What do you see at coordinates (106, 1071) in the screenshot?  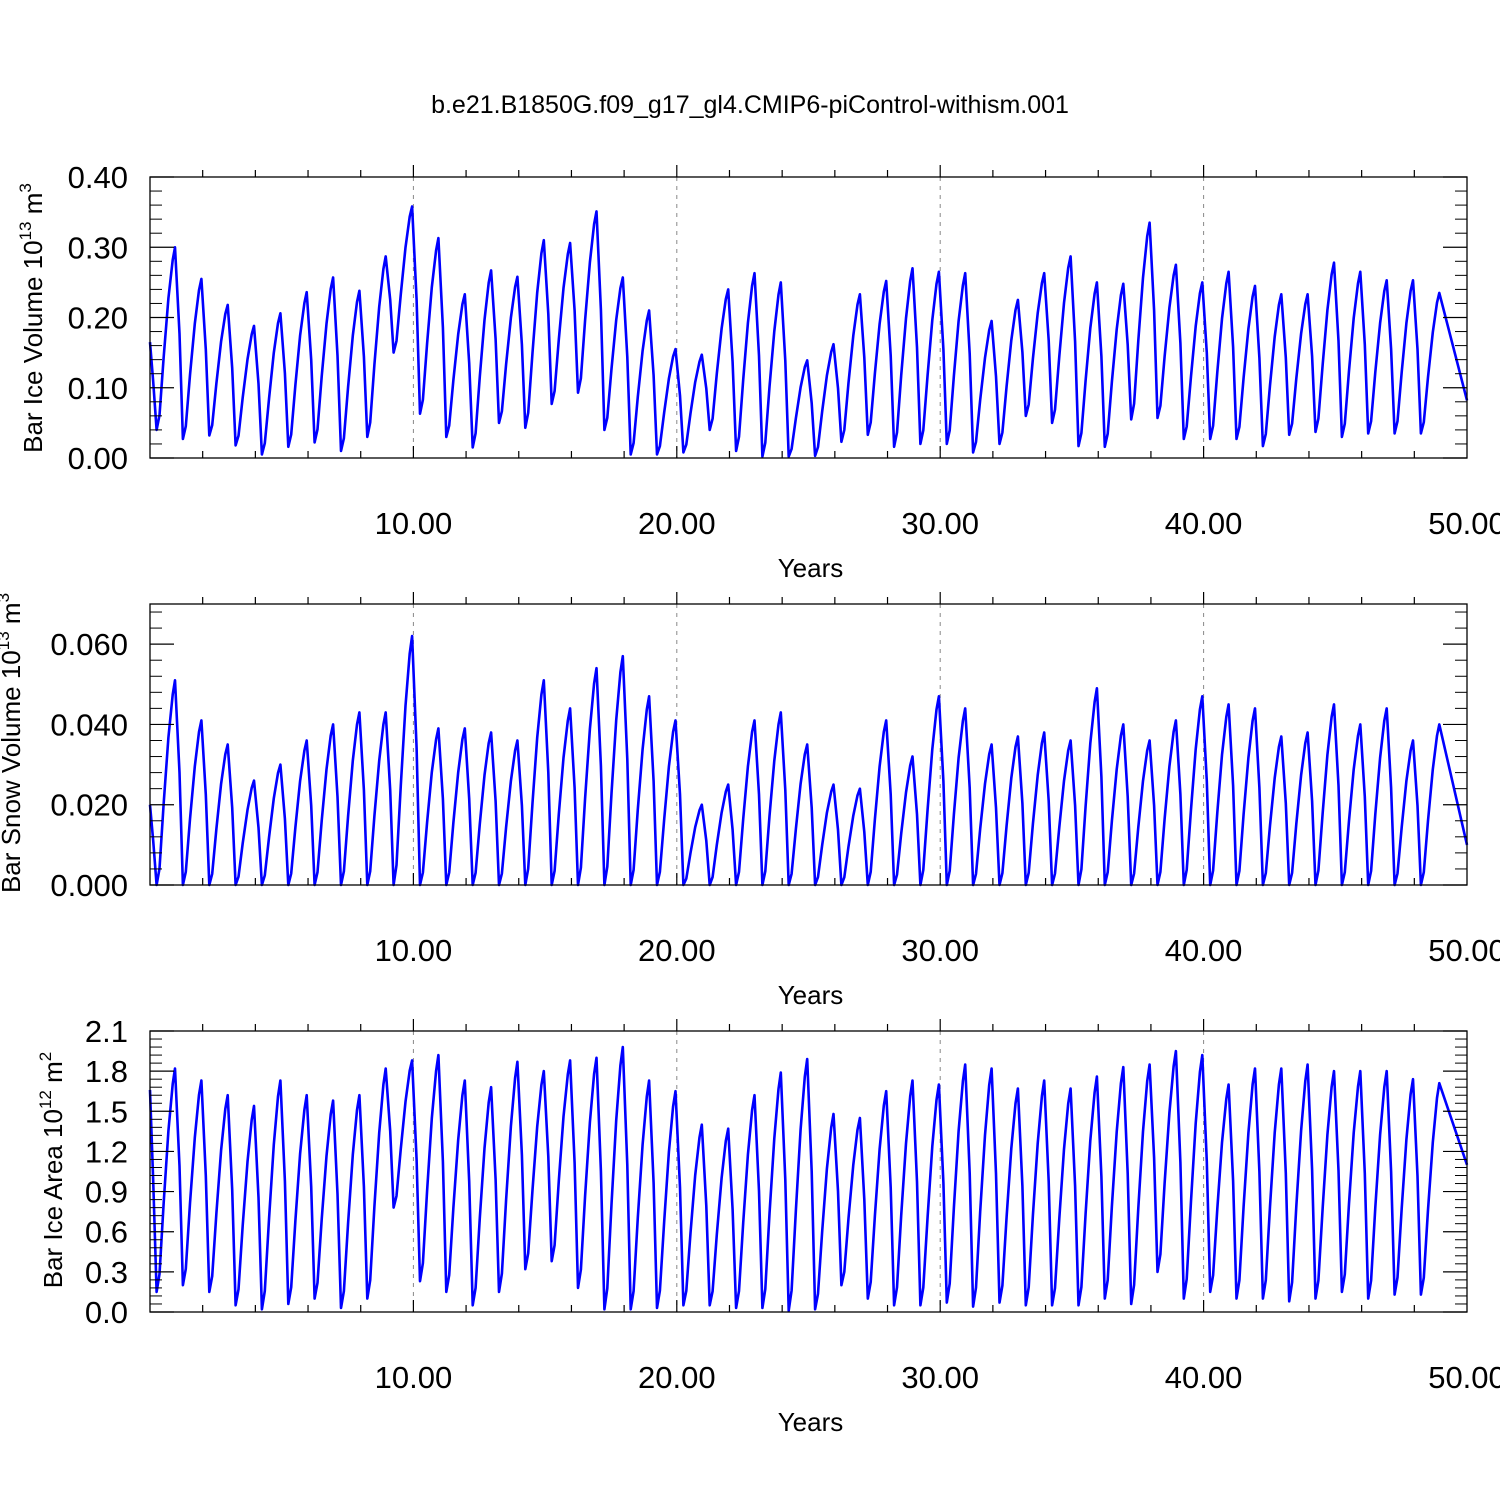 I see `y-tick-label: 1.8` at bounding box center [106, 1071].